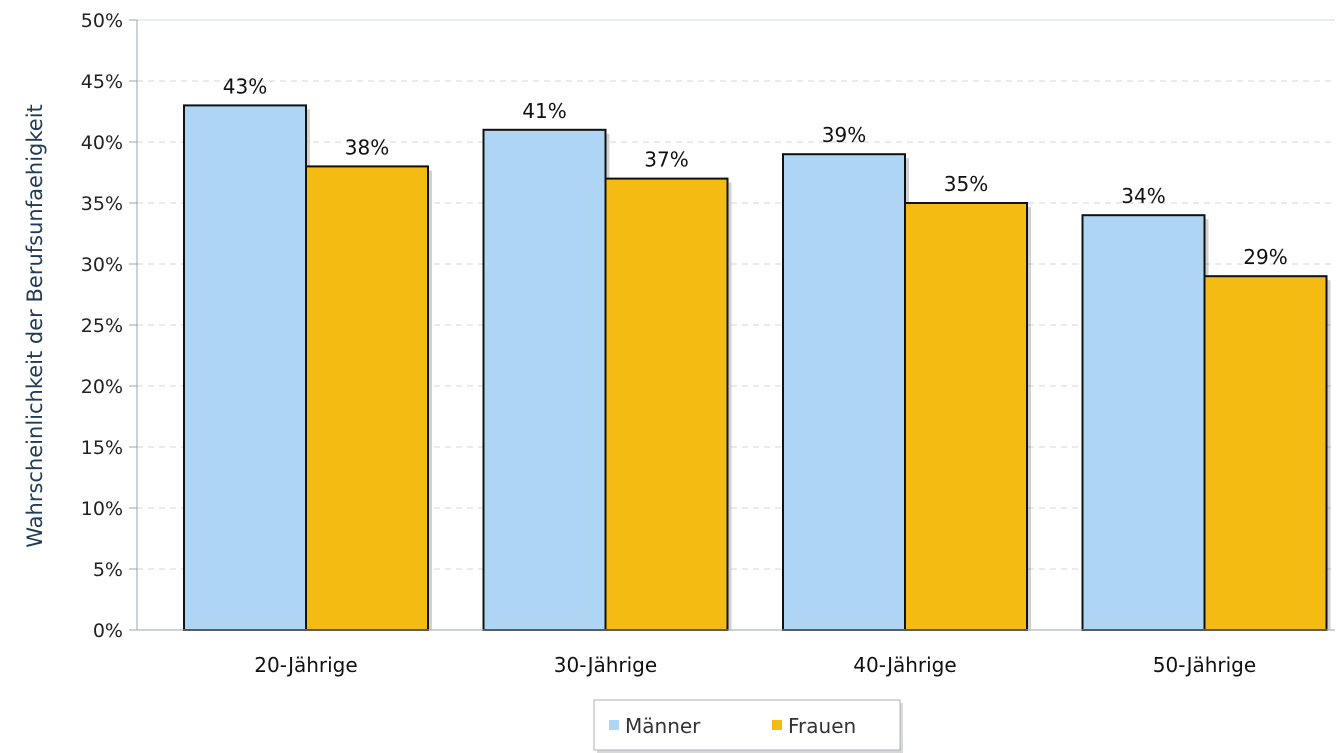 This screenshot has width=1337, height=753. I want to click on y-tick-label: 5%, so click(108, 570).